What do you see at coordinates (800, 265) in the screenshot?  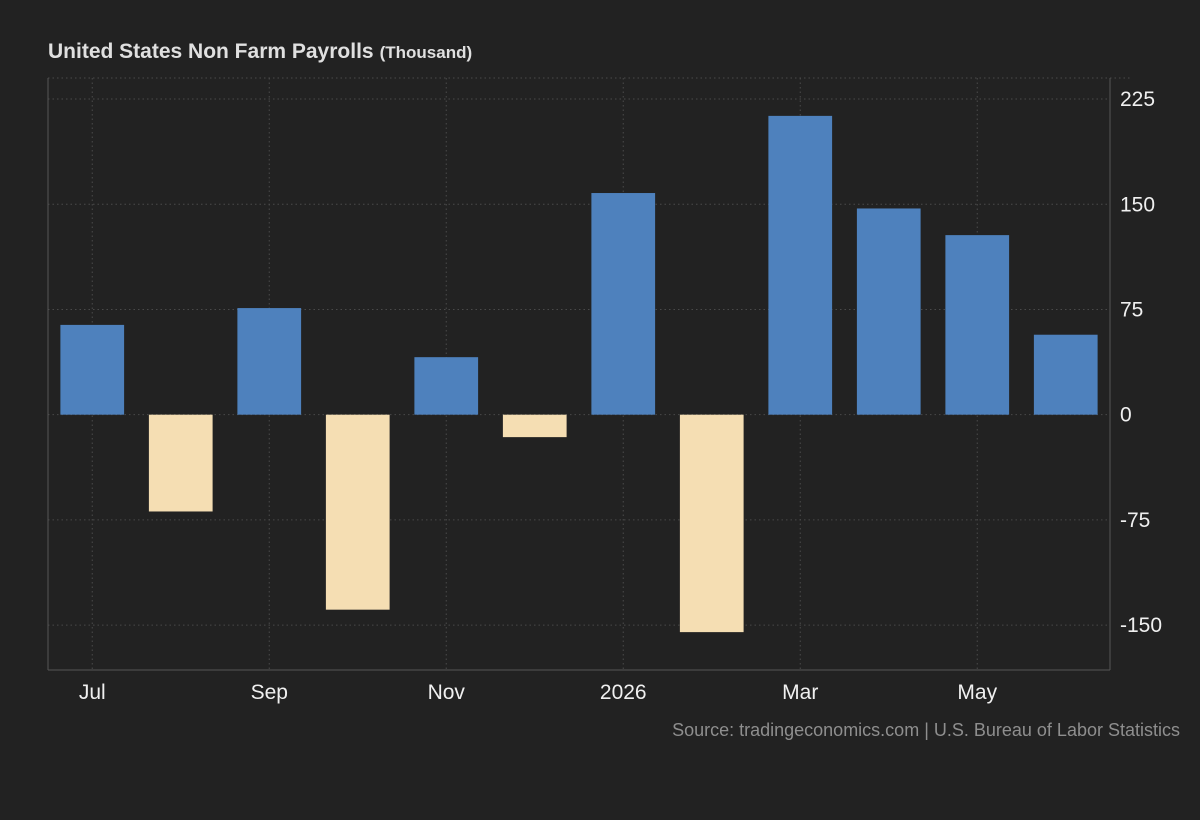 I see `bar-mar` at bounding box center [800, 265].